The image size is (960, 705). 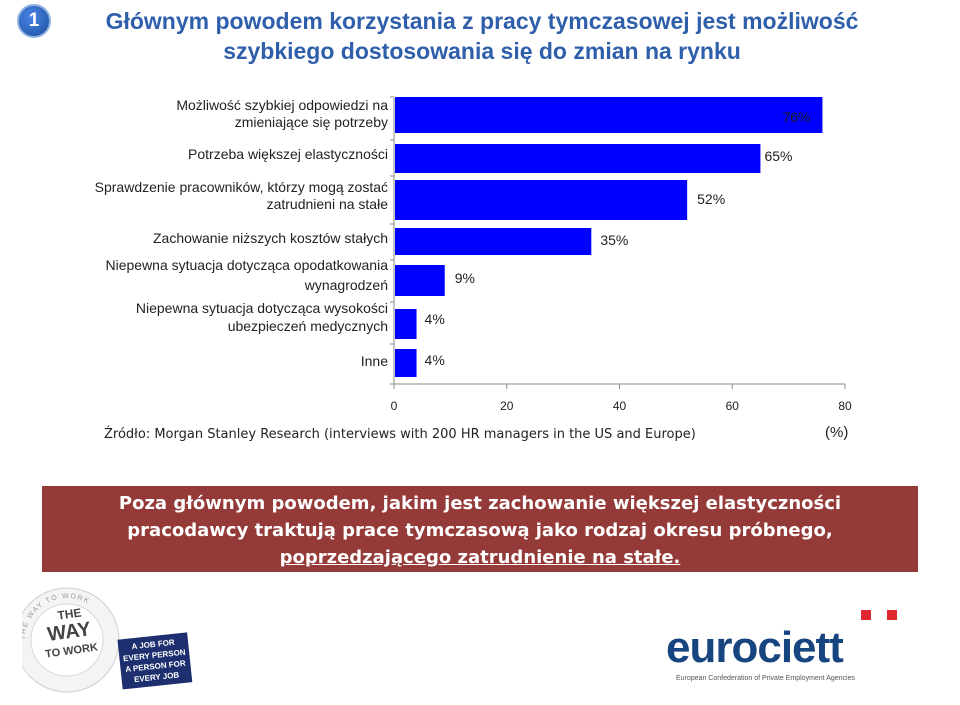 What do you see at coordinates (480, 557) in the screenshot?
I see `banner-line-3: poprzedzającego zatrudnienie na stałe.` at bounding box center [480, 557].